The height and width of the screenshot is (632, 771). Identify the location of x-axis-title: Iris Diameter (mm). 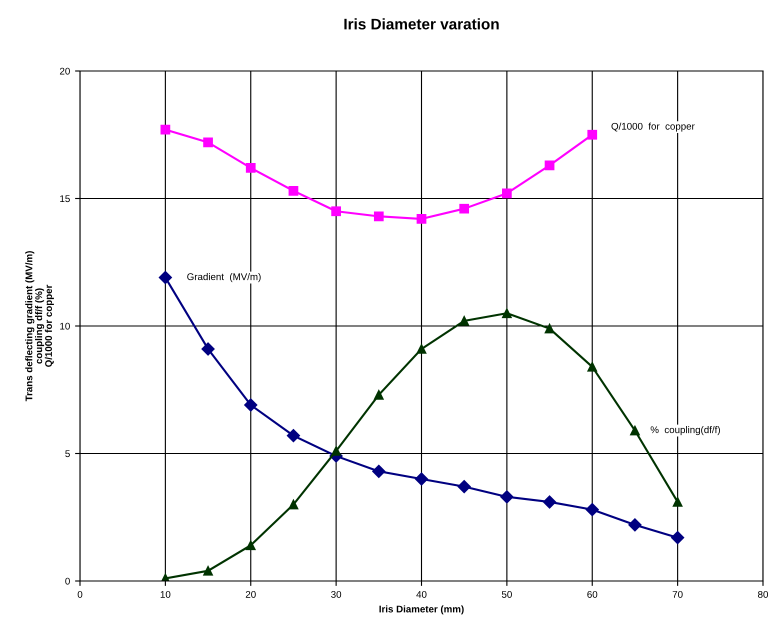
(421, 609).